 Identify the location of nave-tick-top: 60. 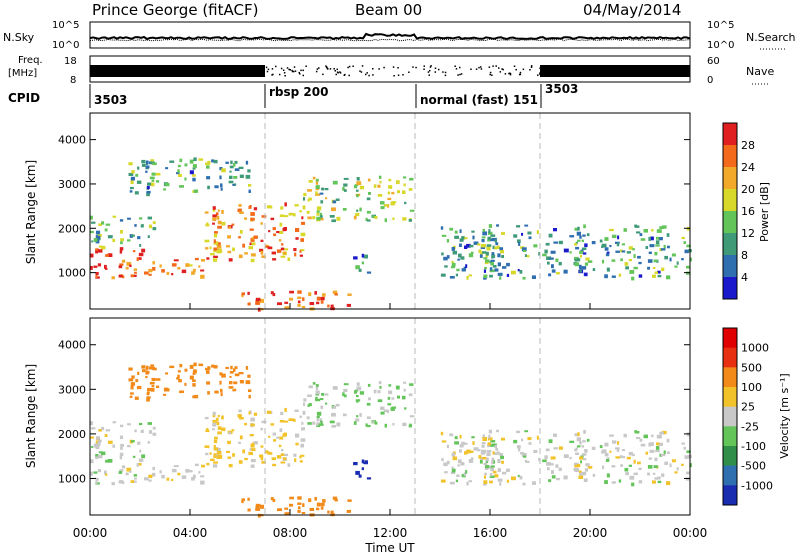
(713, 61).